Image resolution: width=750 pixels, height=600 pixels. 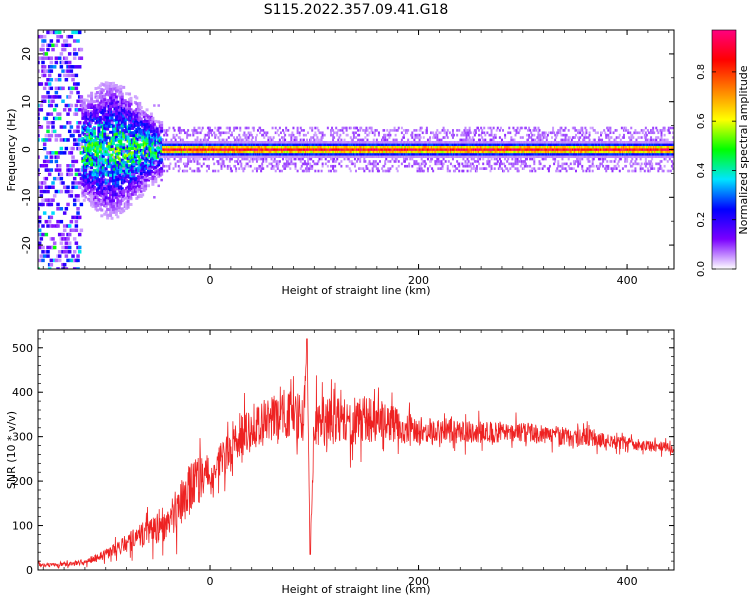 I want to click on colorbar-tick-label: 0.4, so click(x=701, y=170).